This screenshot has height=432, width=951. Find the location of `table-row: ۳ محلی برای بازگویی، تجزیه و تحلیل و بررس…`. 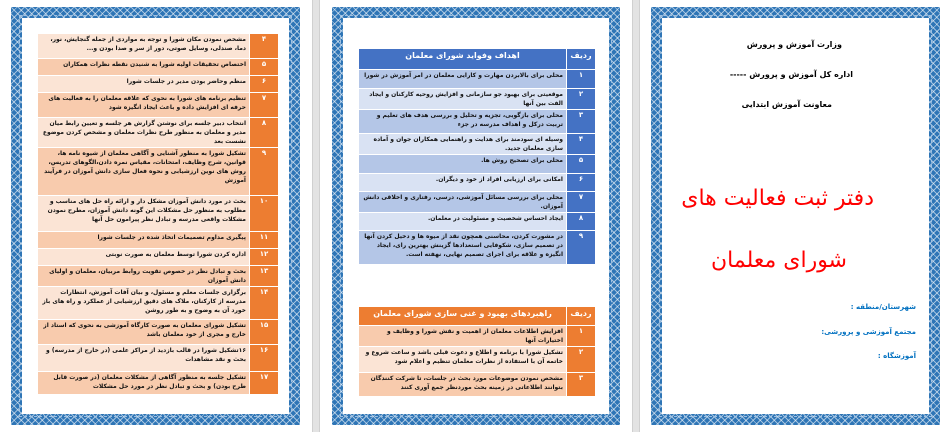

table-row: ۳ محلی برای بازگویی، تجزیه و تحلیل و بررس… is located at coordinates (477, 121).